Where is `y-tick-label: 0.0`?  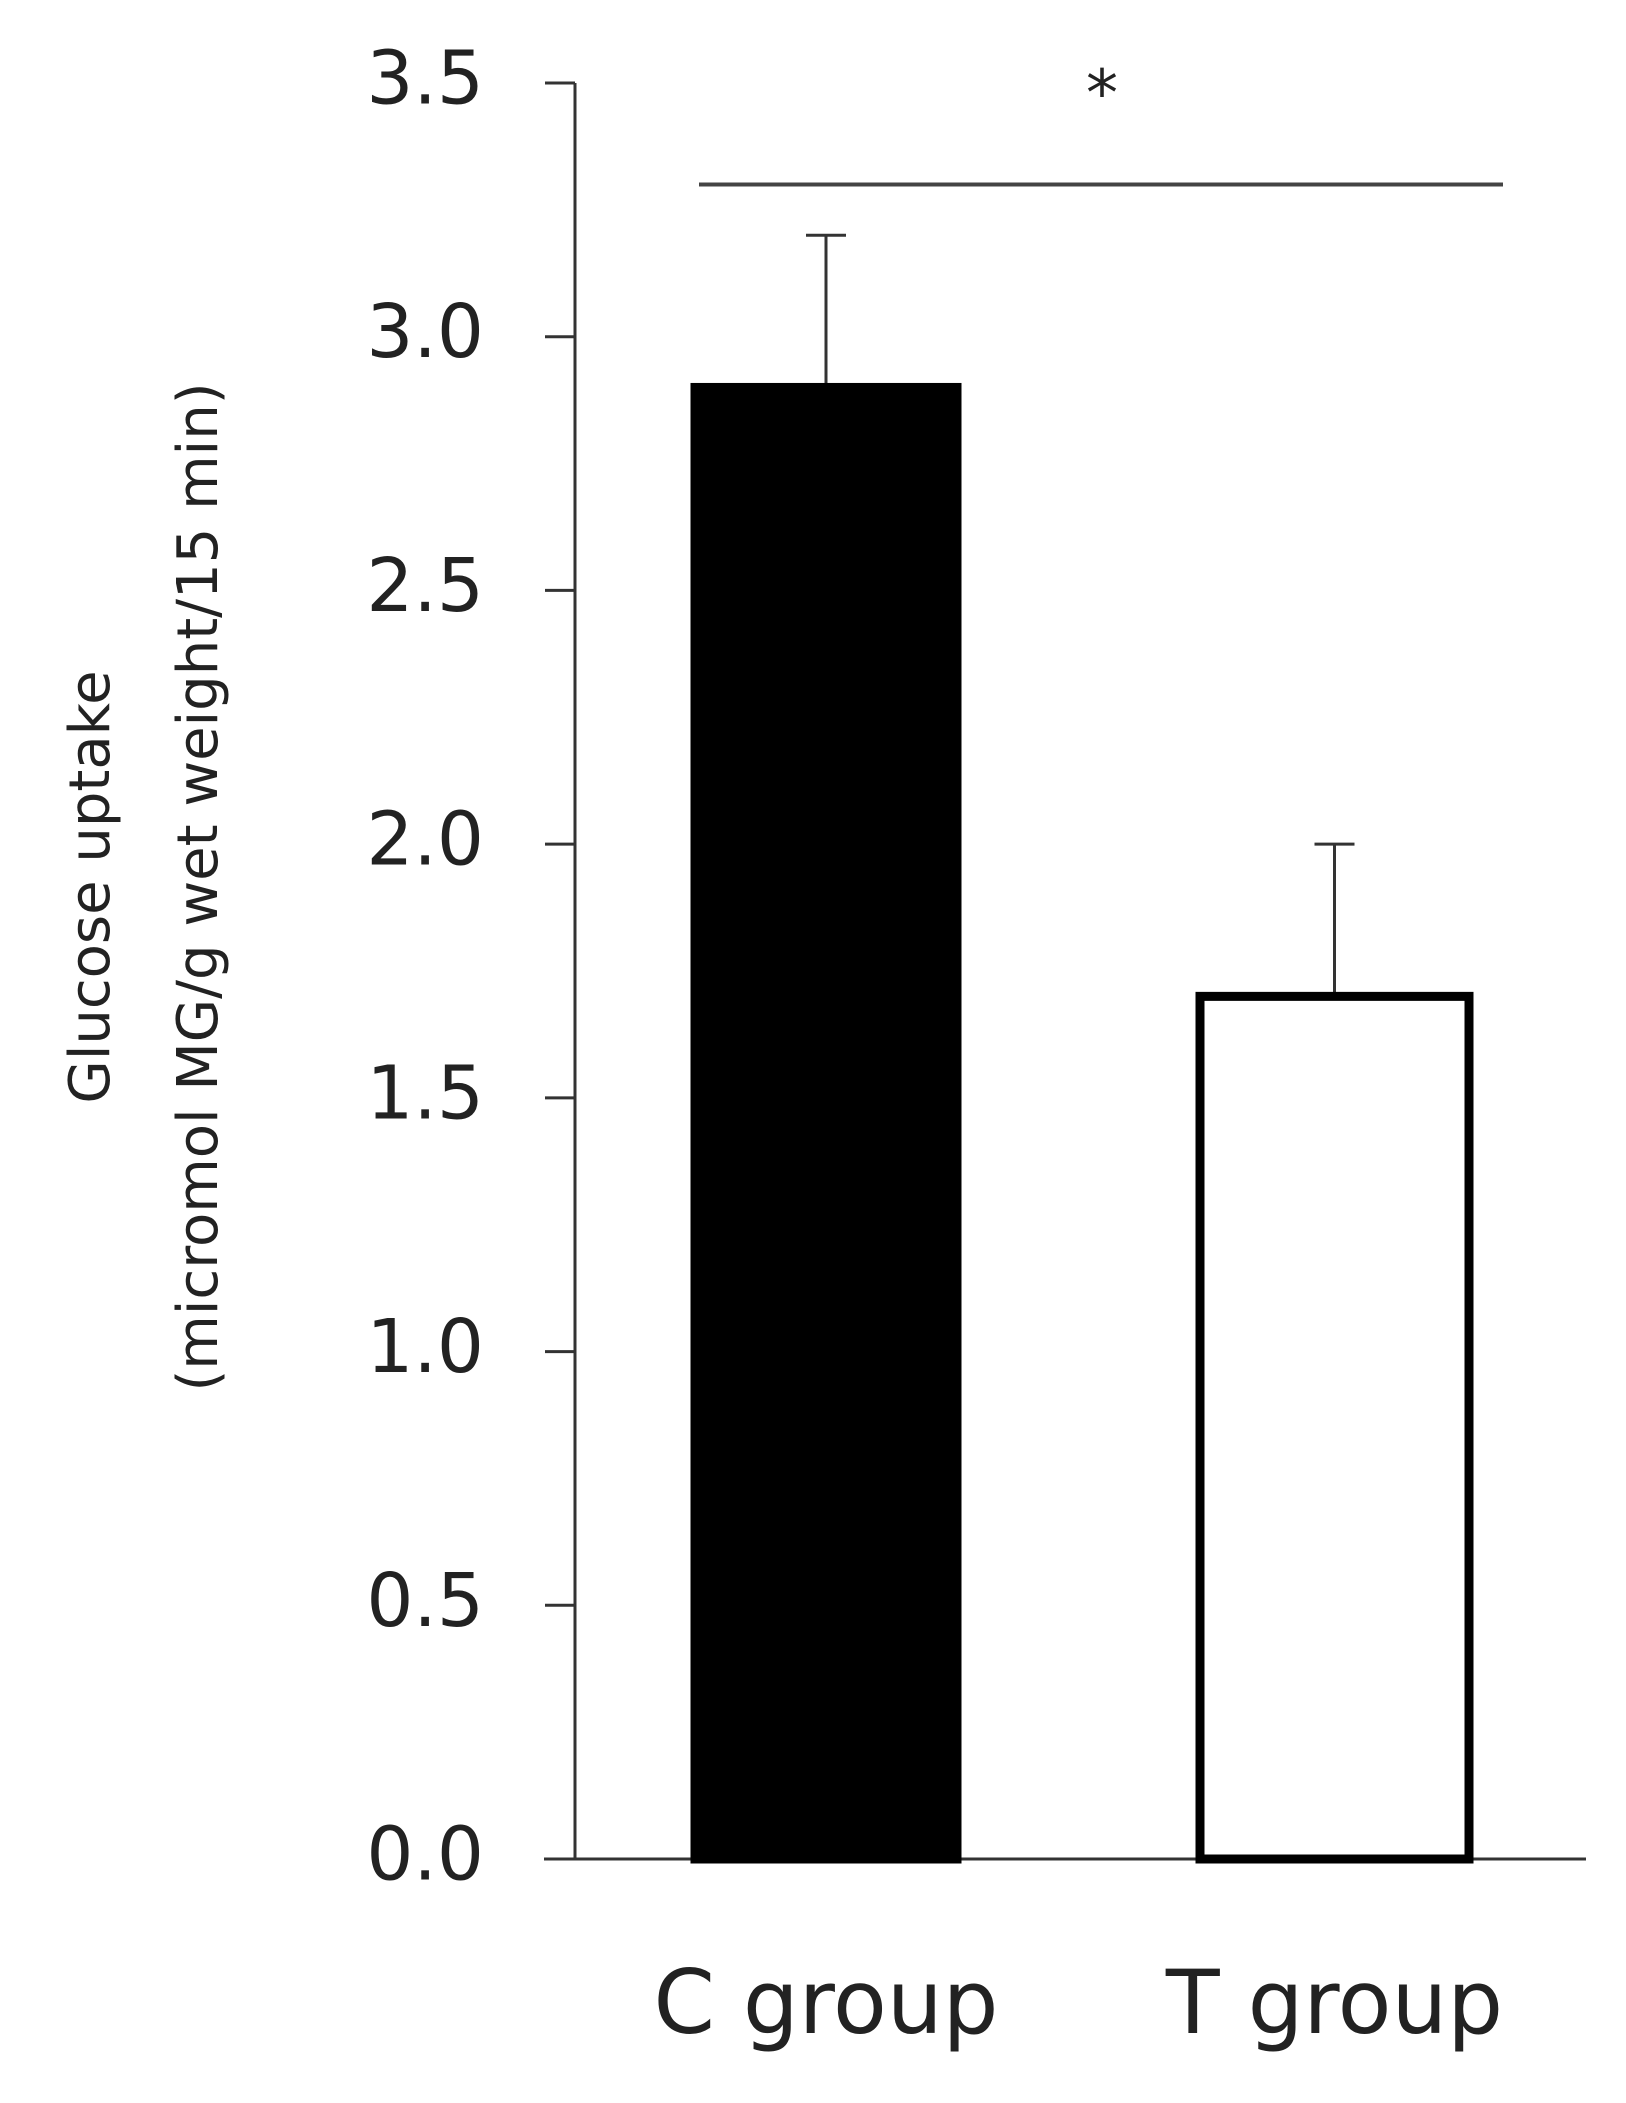
y-tick-label: 0.0 is located at coordinates (425, 1855).